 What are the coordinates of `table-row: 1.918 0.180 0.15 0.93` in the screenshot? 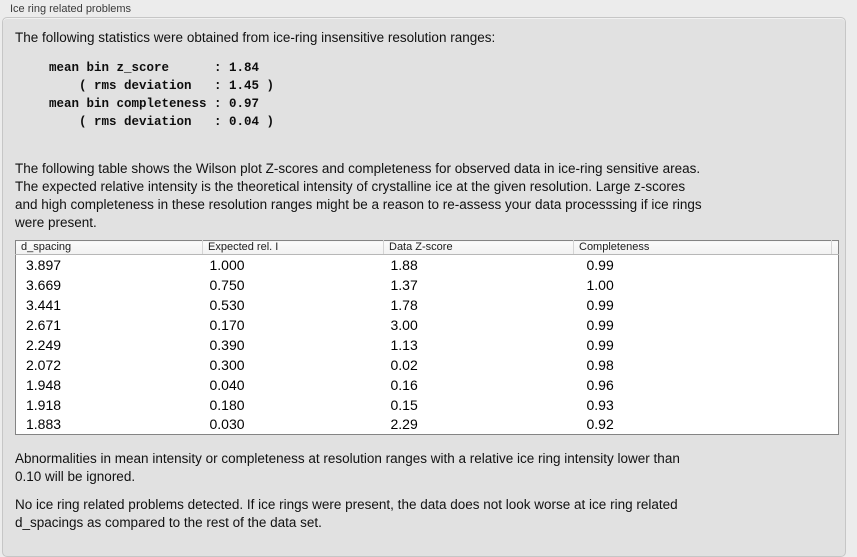 It's located at (427, 405).